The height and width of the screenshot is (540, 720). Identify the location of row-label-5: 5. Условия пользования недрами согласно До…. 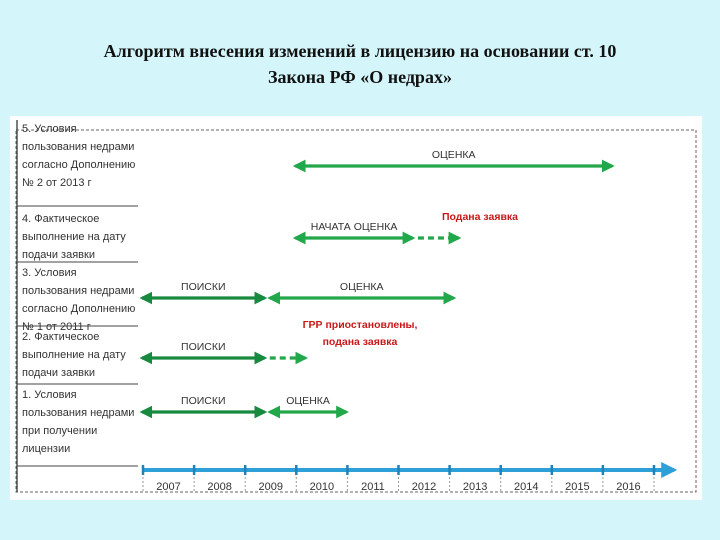
(78, 156).